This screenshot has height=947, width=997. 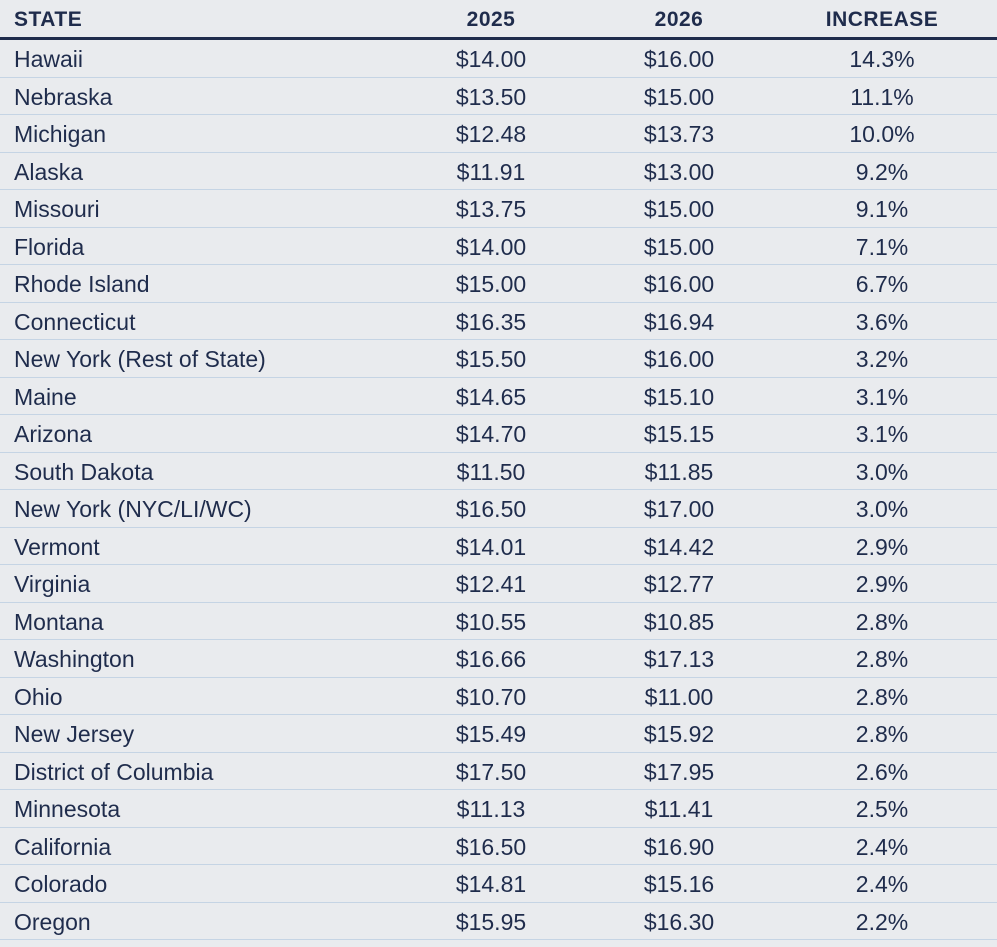 I want to click on cell-2025: $13.75, so click(x=491, y=209).